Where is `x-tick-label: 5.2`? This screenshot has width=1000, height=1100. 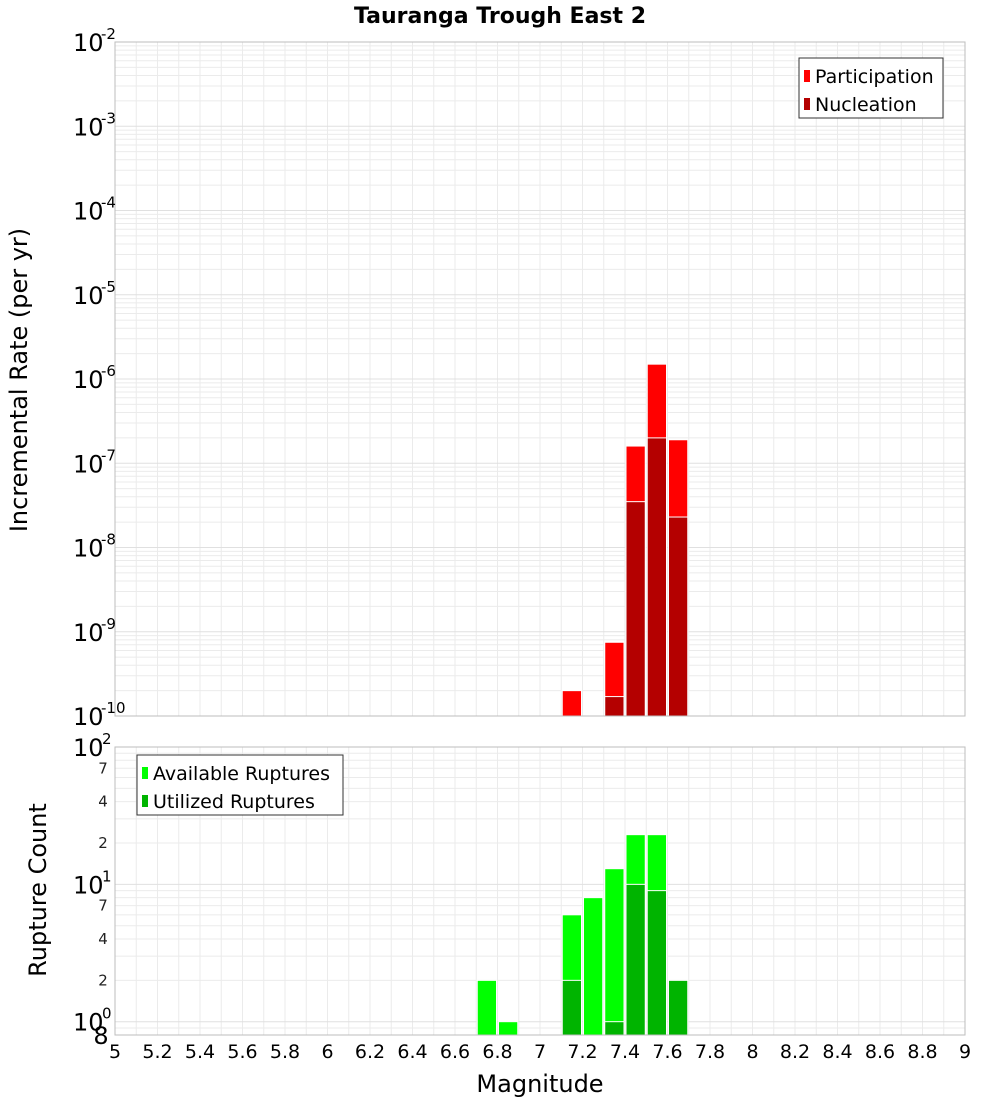 x-tick-label: 5.2 is located at coordinates (157, 1052).